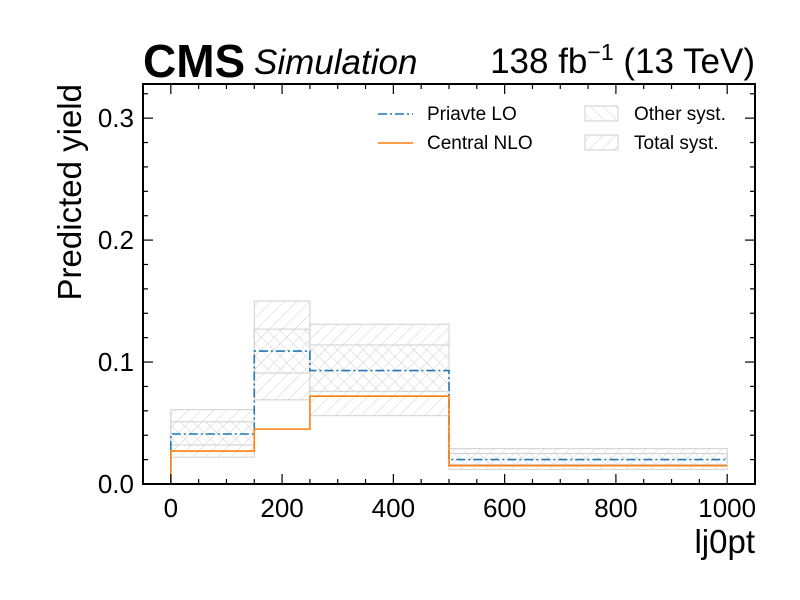 Image resolution: width=800 pixels, height=600 pixels. What do you see at coordinates (615, 508) in the screenshot?
I see `x-tick-label: 800` at bounding box center [615, 508].